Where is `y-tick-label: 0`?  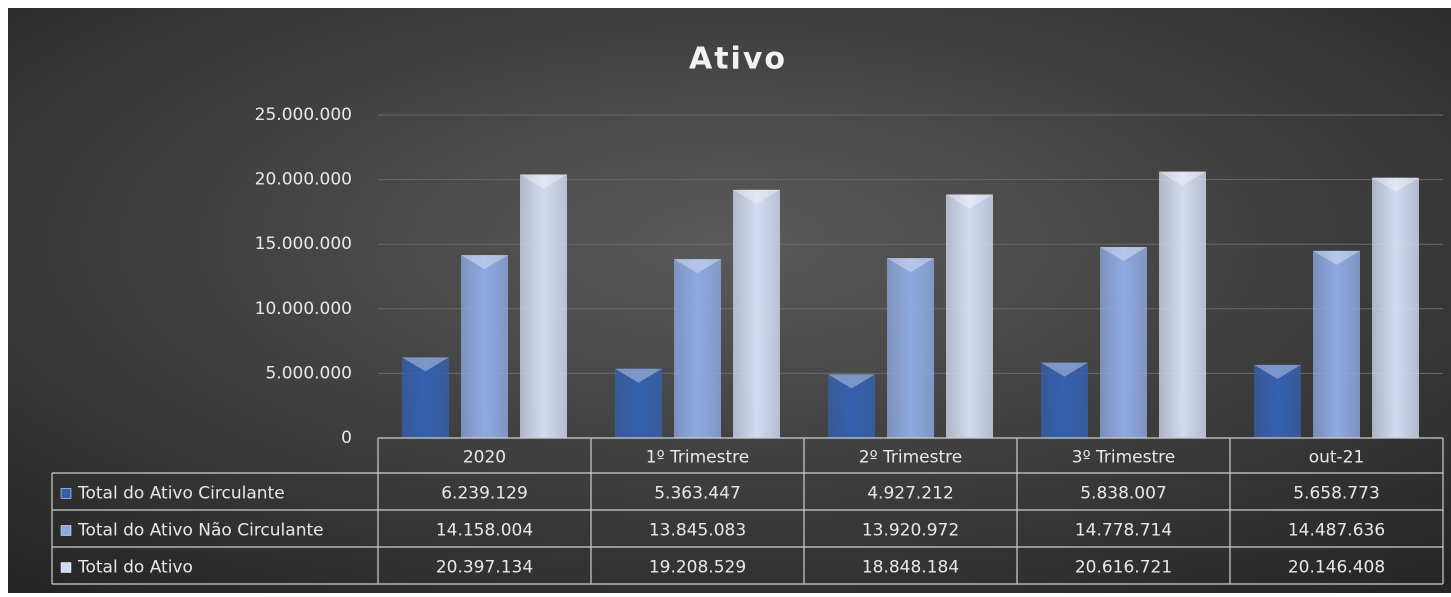
y-tick-label: 0 is located at coordinates (346, 438).